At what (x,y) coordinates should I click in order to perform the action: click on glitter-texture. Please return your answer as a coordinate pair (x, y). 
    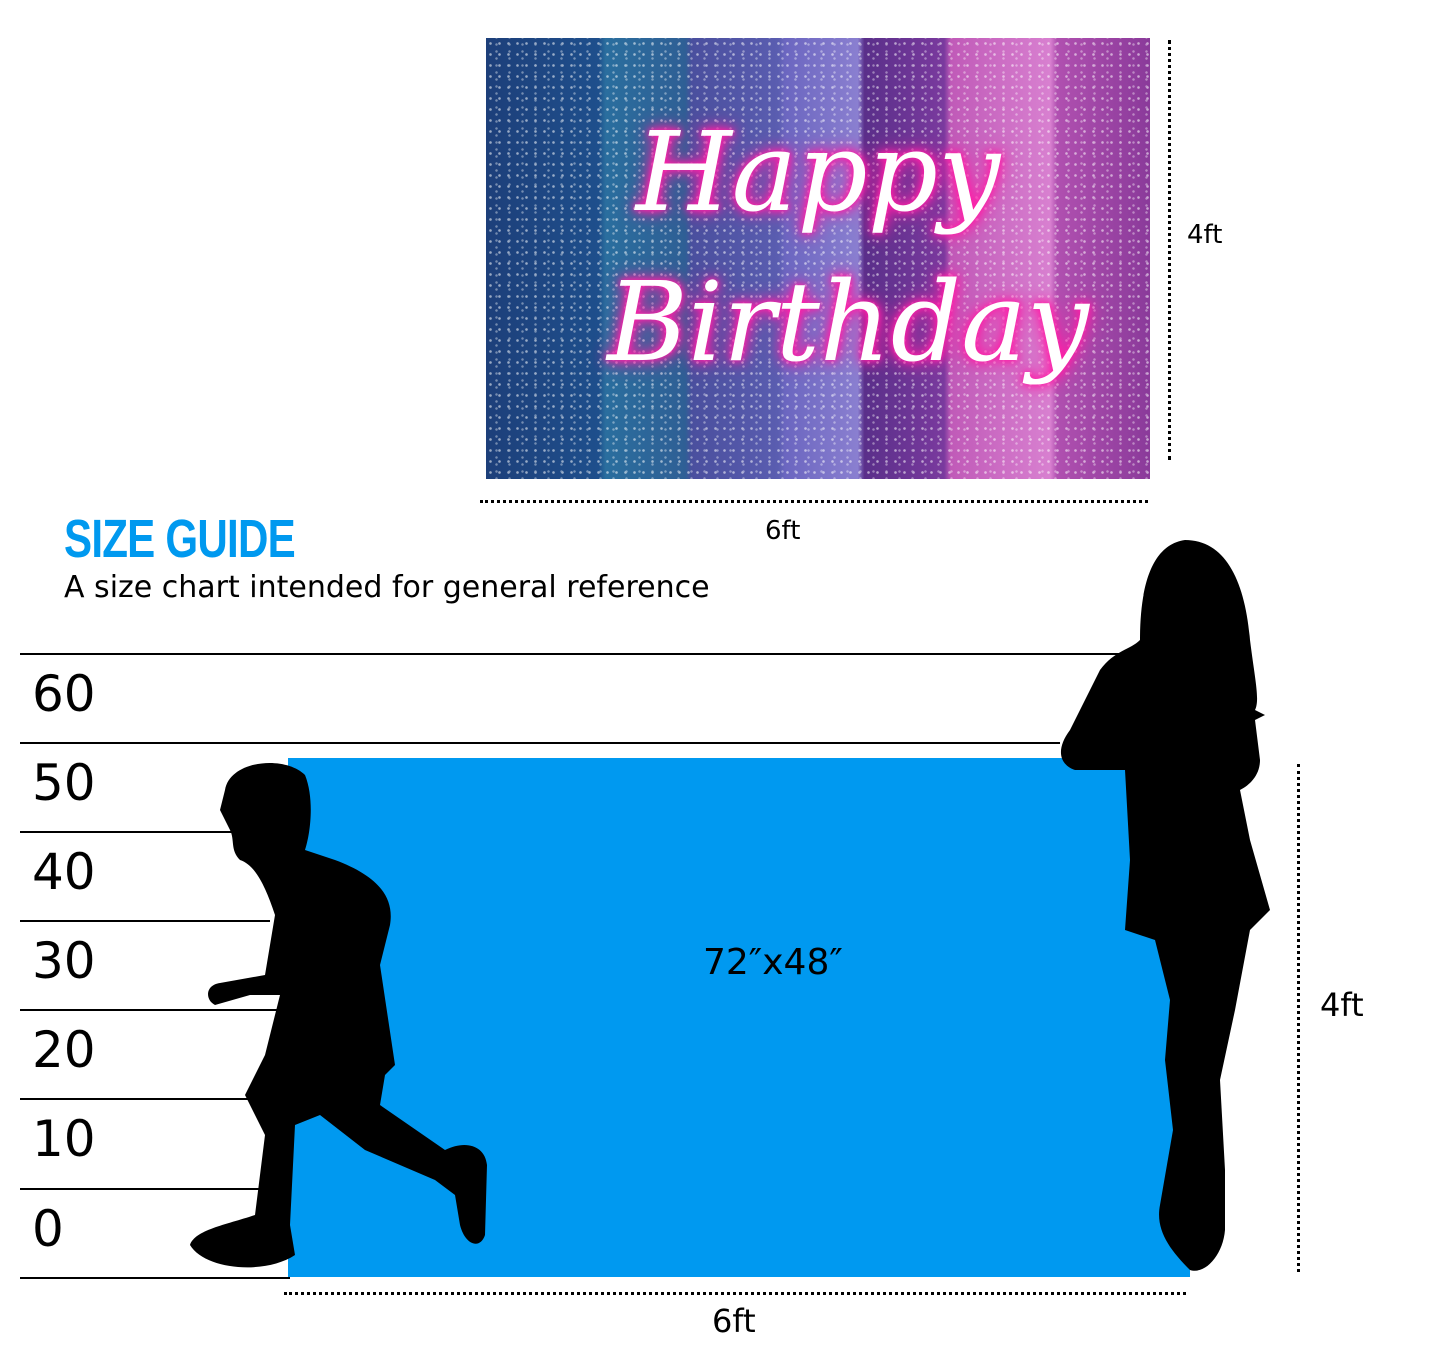
    Looking at the image, I should click on (818, 258).